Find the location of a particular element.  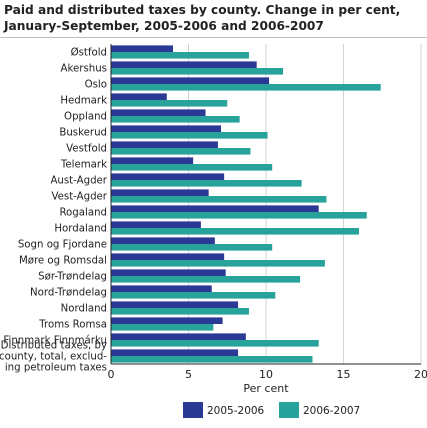

category-label: Buskerud is located at coordinates (83, 133).